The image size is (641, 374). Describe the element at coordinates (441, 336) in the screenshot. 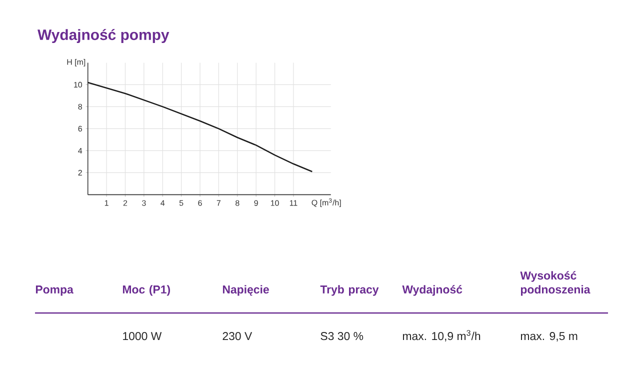

I see `text: max. 10,9 m$^{3}$/h` at that location.